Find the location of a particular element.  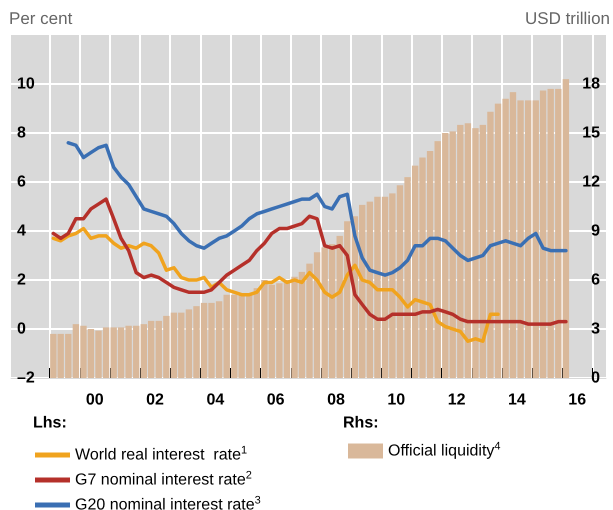

x-tick-label: 12 is located at coordinates (457, 400).